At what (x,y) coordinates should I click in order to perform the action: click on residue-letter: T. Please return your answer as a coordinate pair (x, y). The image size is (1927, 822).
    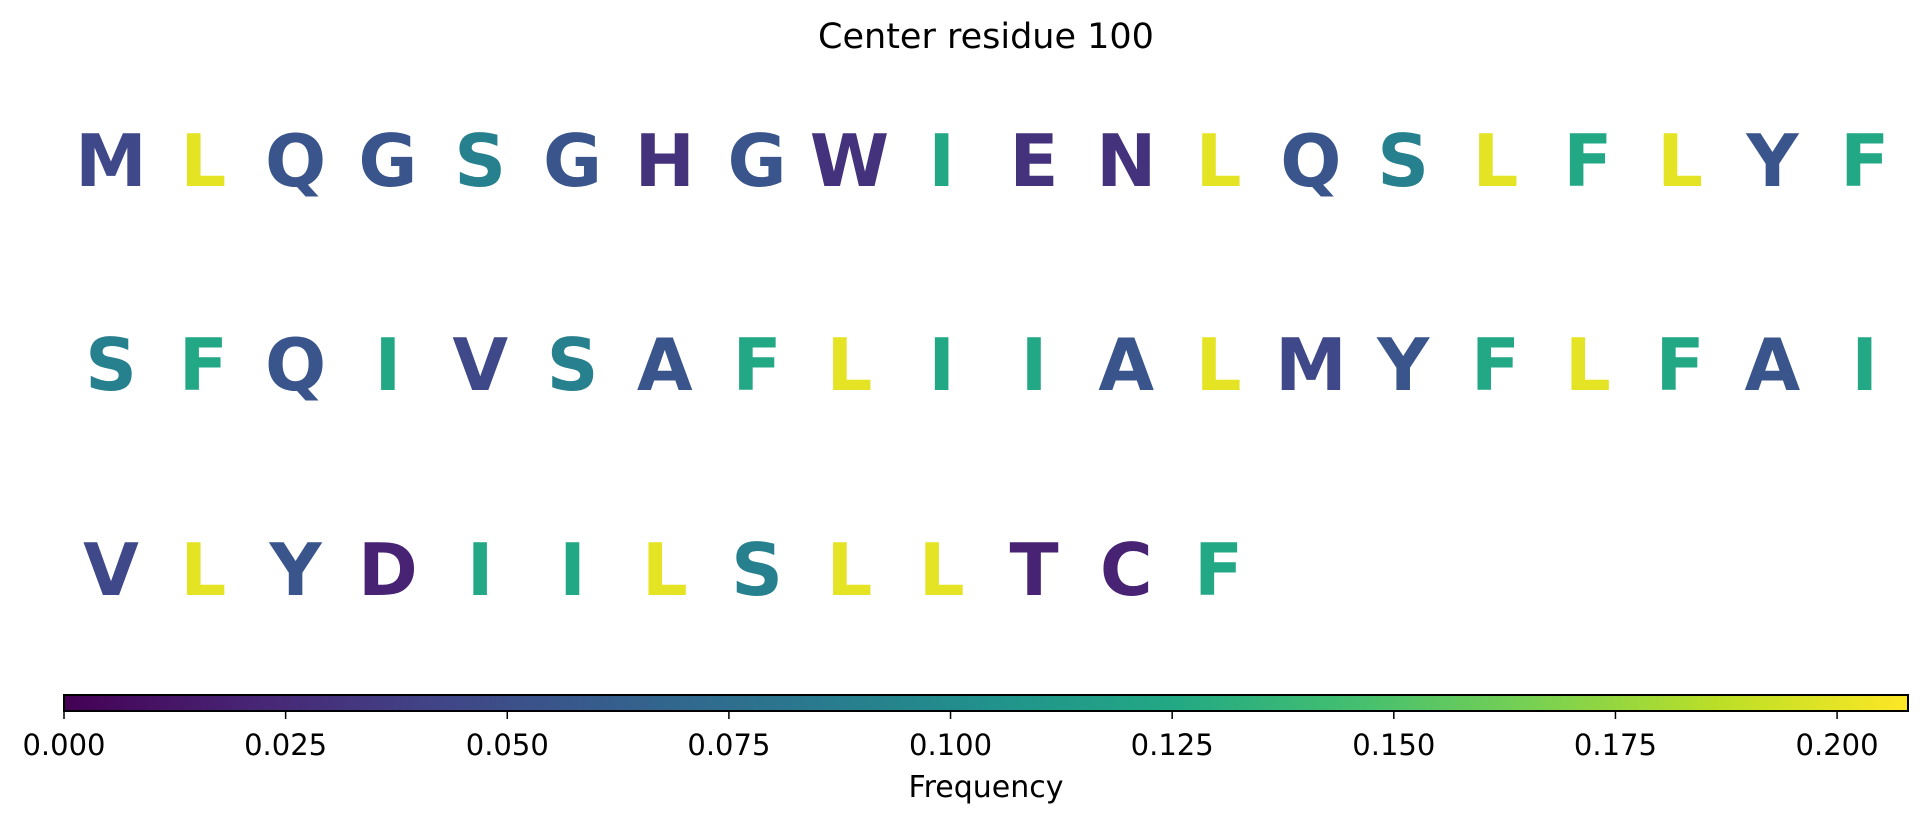
    Looking at the image, I should click on (1033, 570).